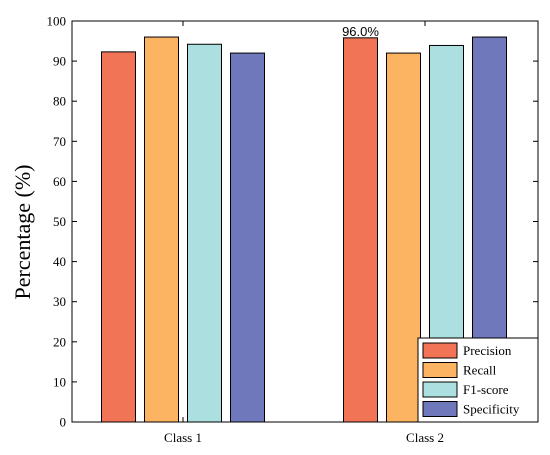 The height and width of the screenshot is (455, 550). I want to click on annotation-label: 96.0%, so click(360, 31).